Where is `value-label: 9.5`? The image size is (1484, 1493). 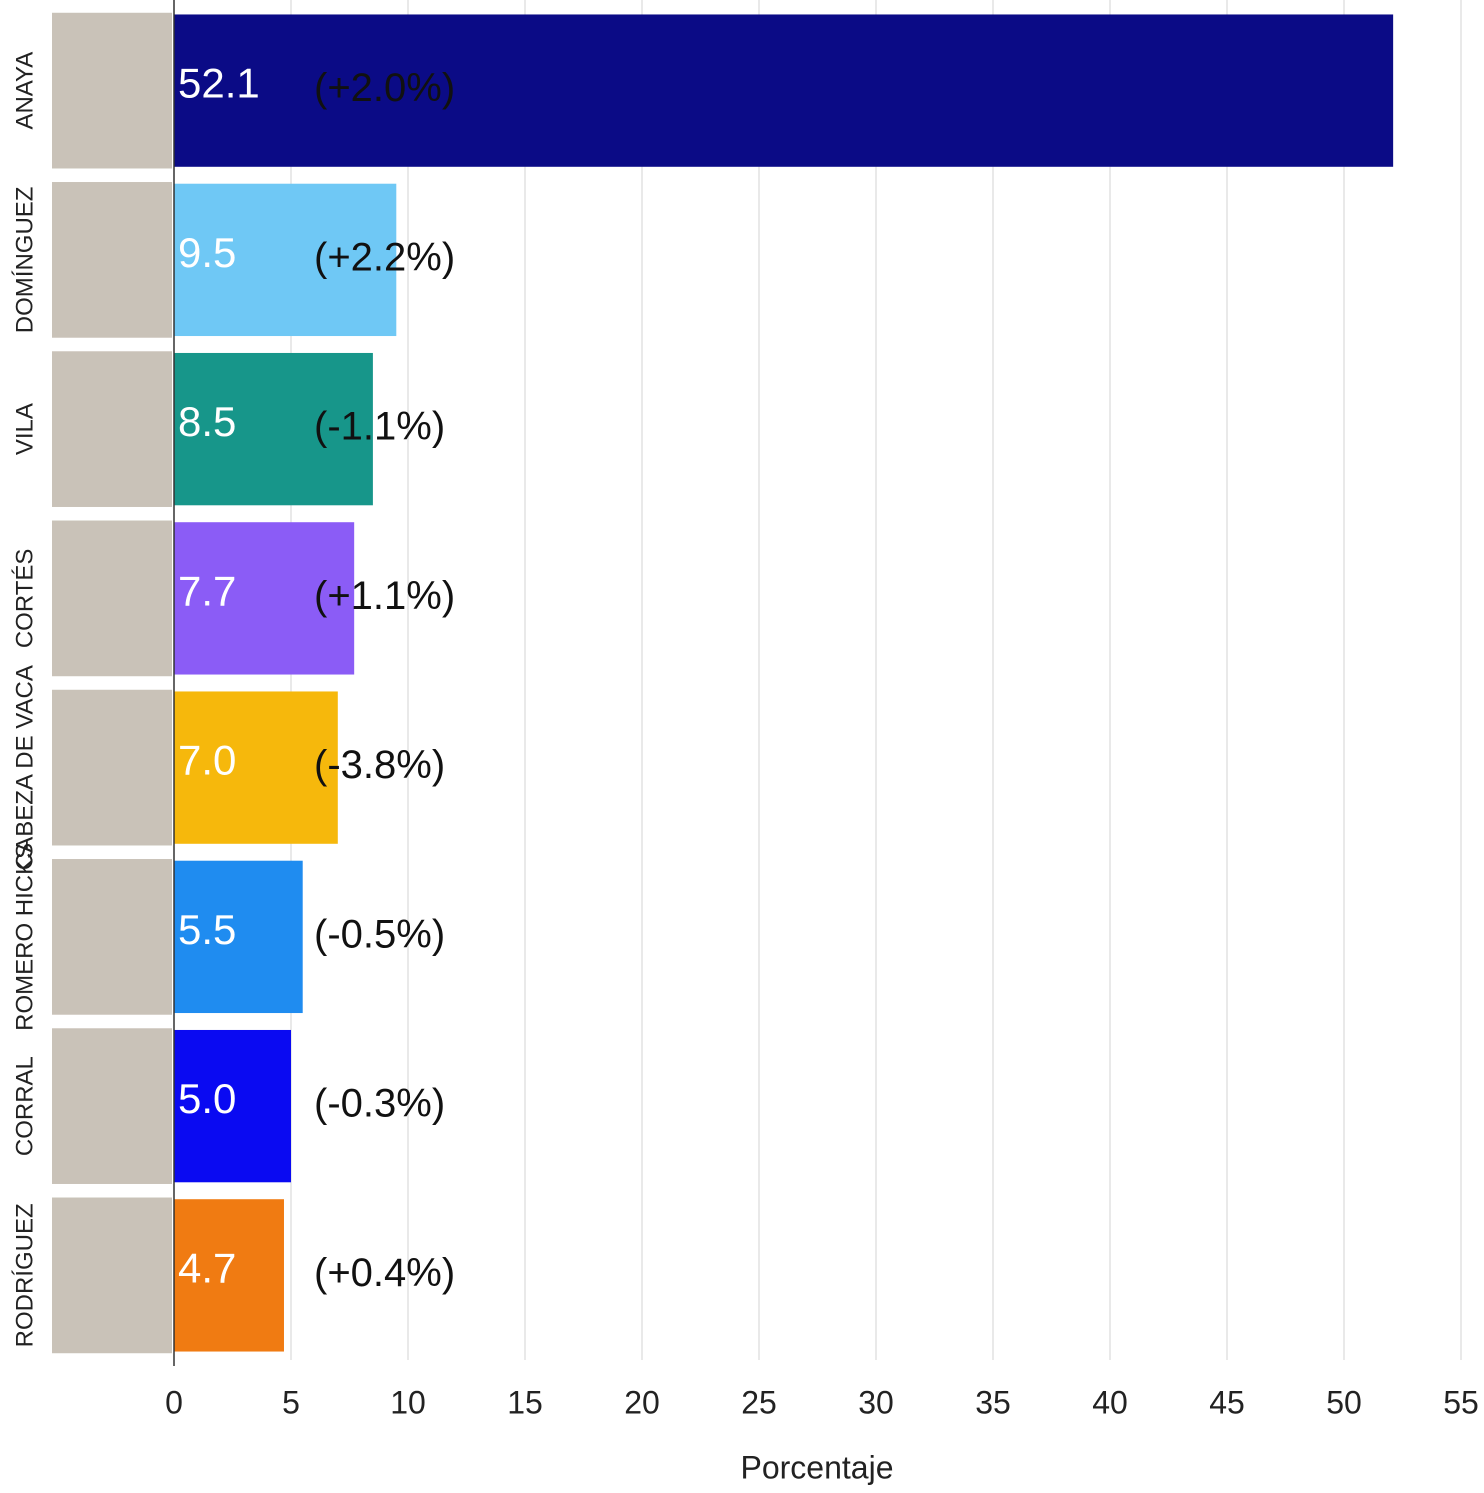 value-label: 9.5 is located at coordinates (207, 252).